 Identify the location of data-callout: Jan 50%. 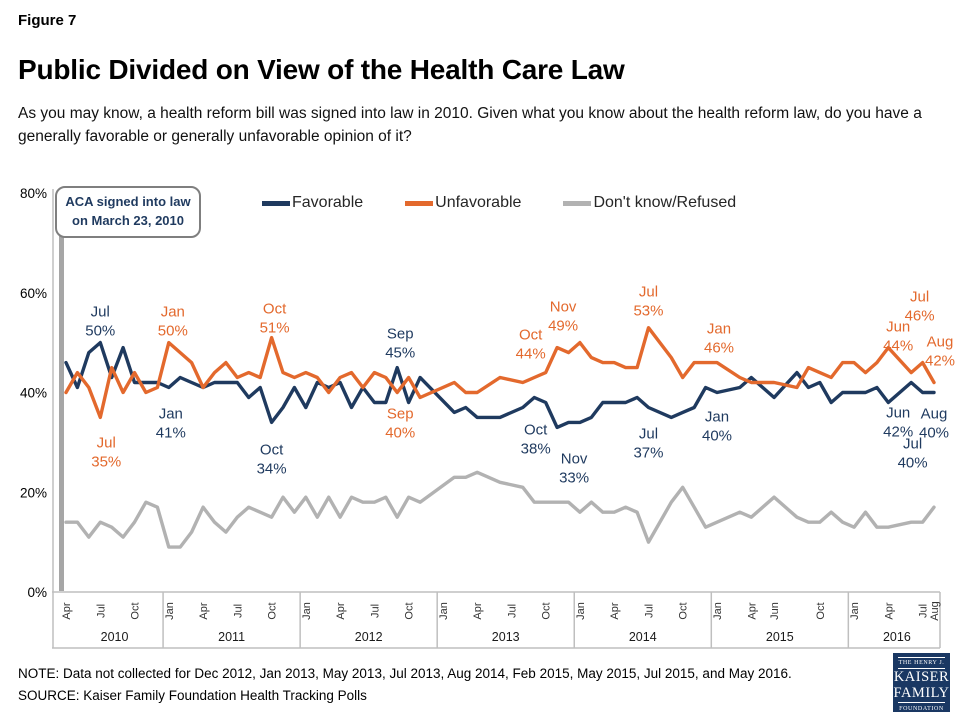
(173, 322).